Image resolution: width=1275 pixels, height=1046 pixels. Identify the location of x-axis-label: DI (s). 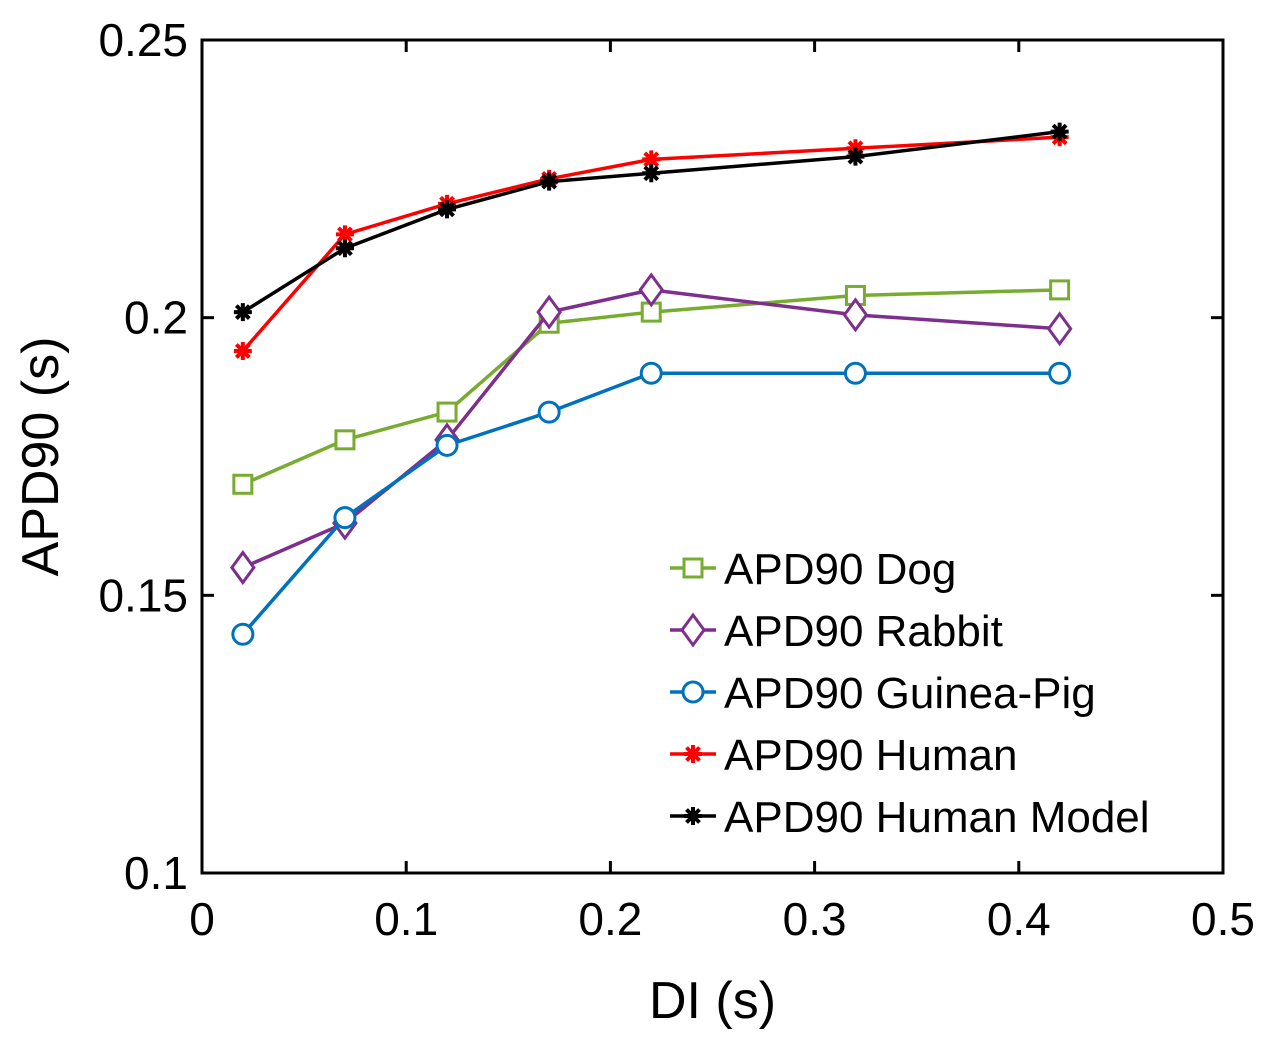
(712, 1001).